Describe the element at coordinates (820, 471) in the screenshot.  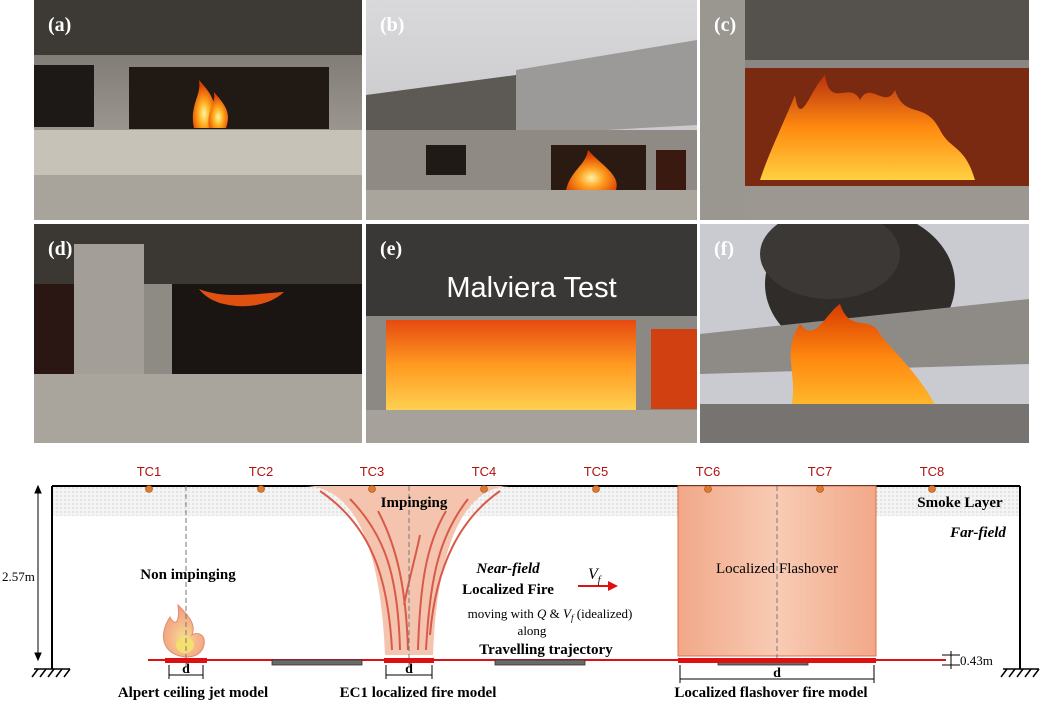
I see `thermocouple-label: TC7` at that location.